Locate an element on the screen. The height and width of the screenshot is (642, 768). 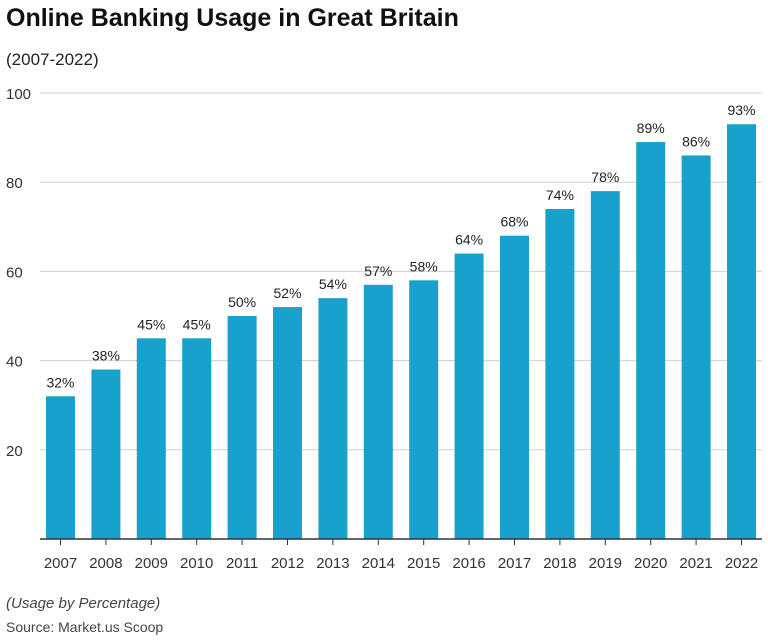
data-label: 93% is located at coordinates (741, 110).